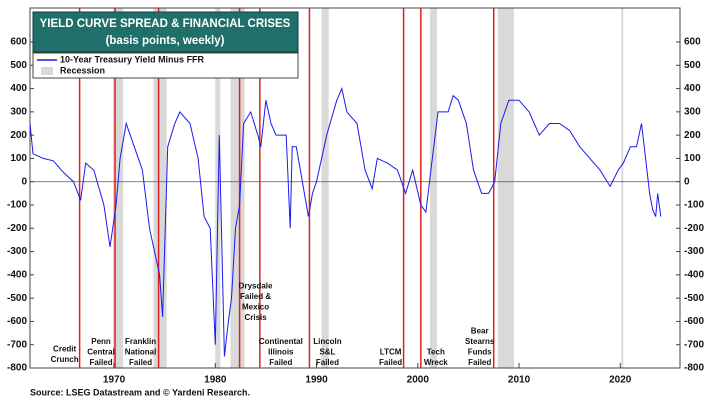 Image resolution: width=711 pixels, height=400 pixels. What do you see at coordinates (255, 296) in the screenshot?
I see `crisis-label: Failed &` at bounding box center [255, 296].